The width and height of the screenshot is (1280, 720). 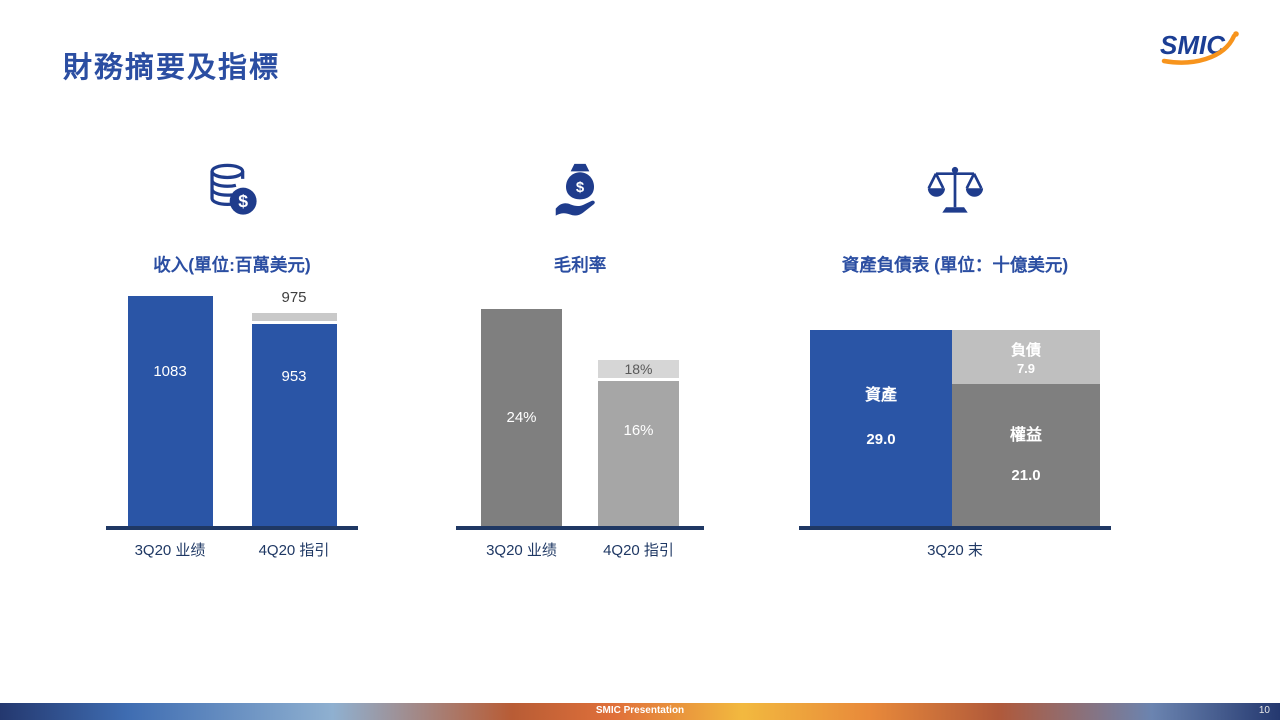 What do you see at coordinates (1025, 435) in the screenshot?
I see `equity-label: 權益` at bounding box center [1025, 435].